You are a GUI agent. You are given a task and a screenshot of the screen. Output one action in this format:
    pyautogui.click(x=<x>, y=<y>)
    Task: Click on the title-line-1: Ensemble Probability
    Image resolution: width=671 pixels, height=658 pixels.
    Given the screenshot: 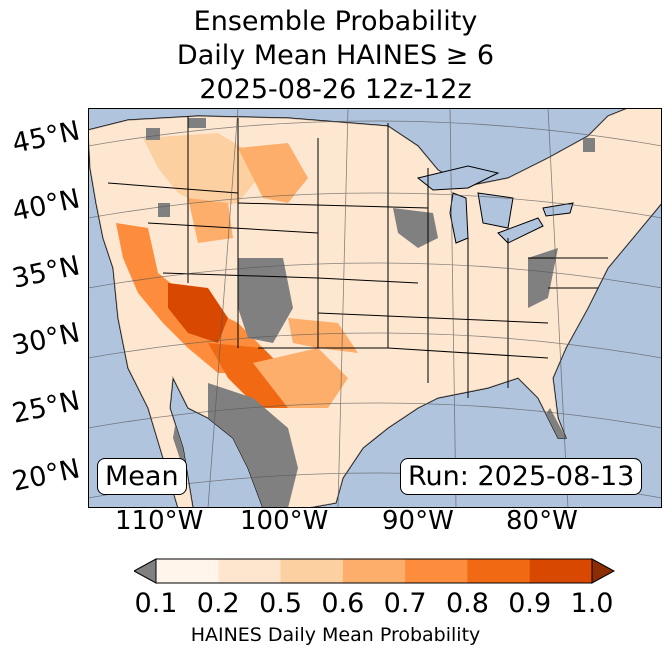 What is the action you would take?
    pyautogui.click(x=335, y=21)
    